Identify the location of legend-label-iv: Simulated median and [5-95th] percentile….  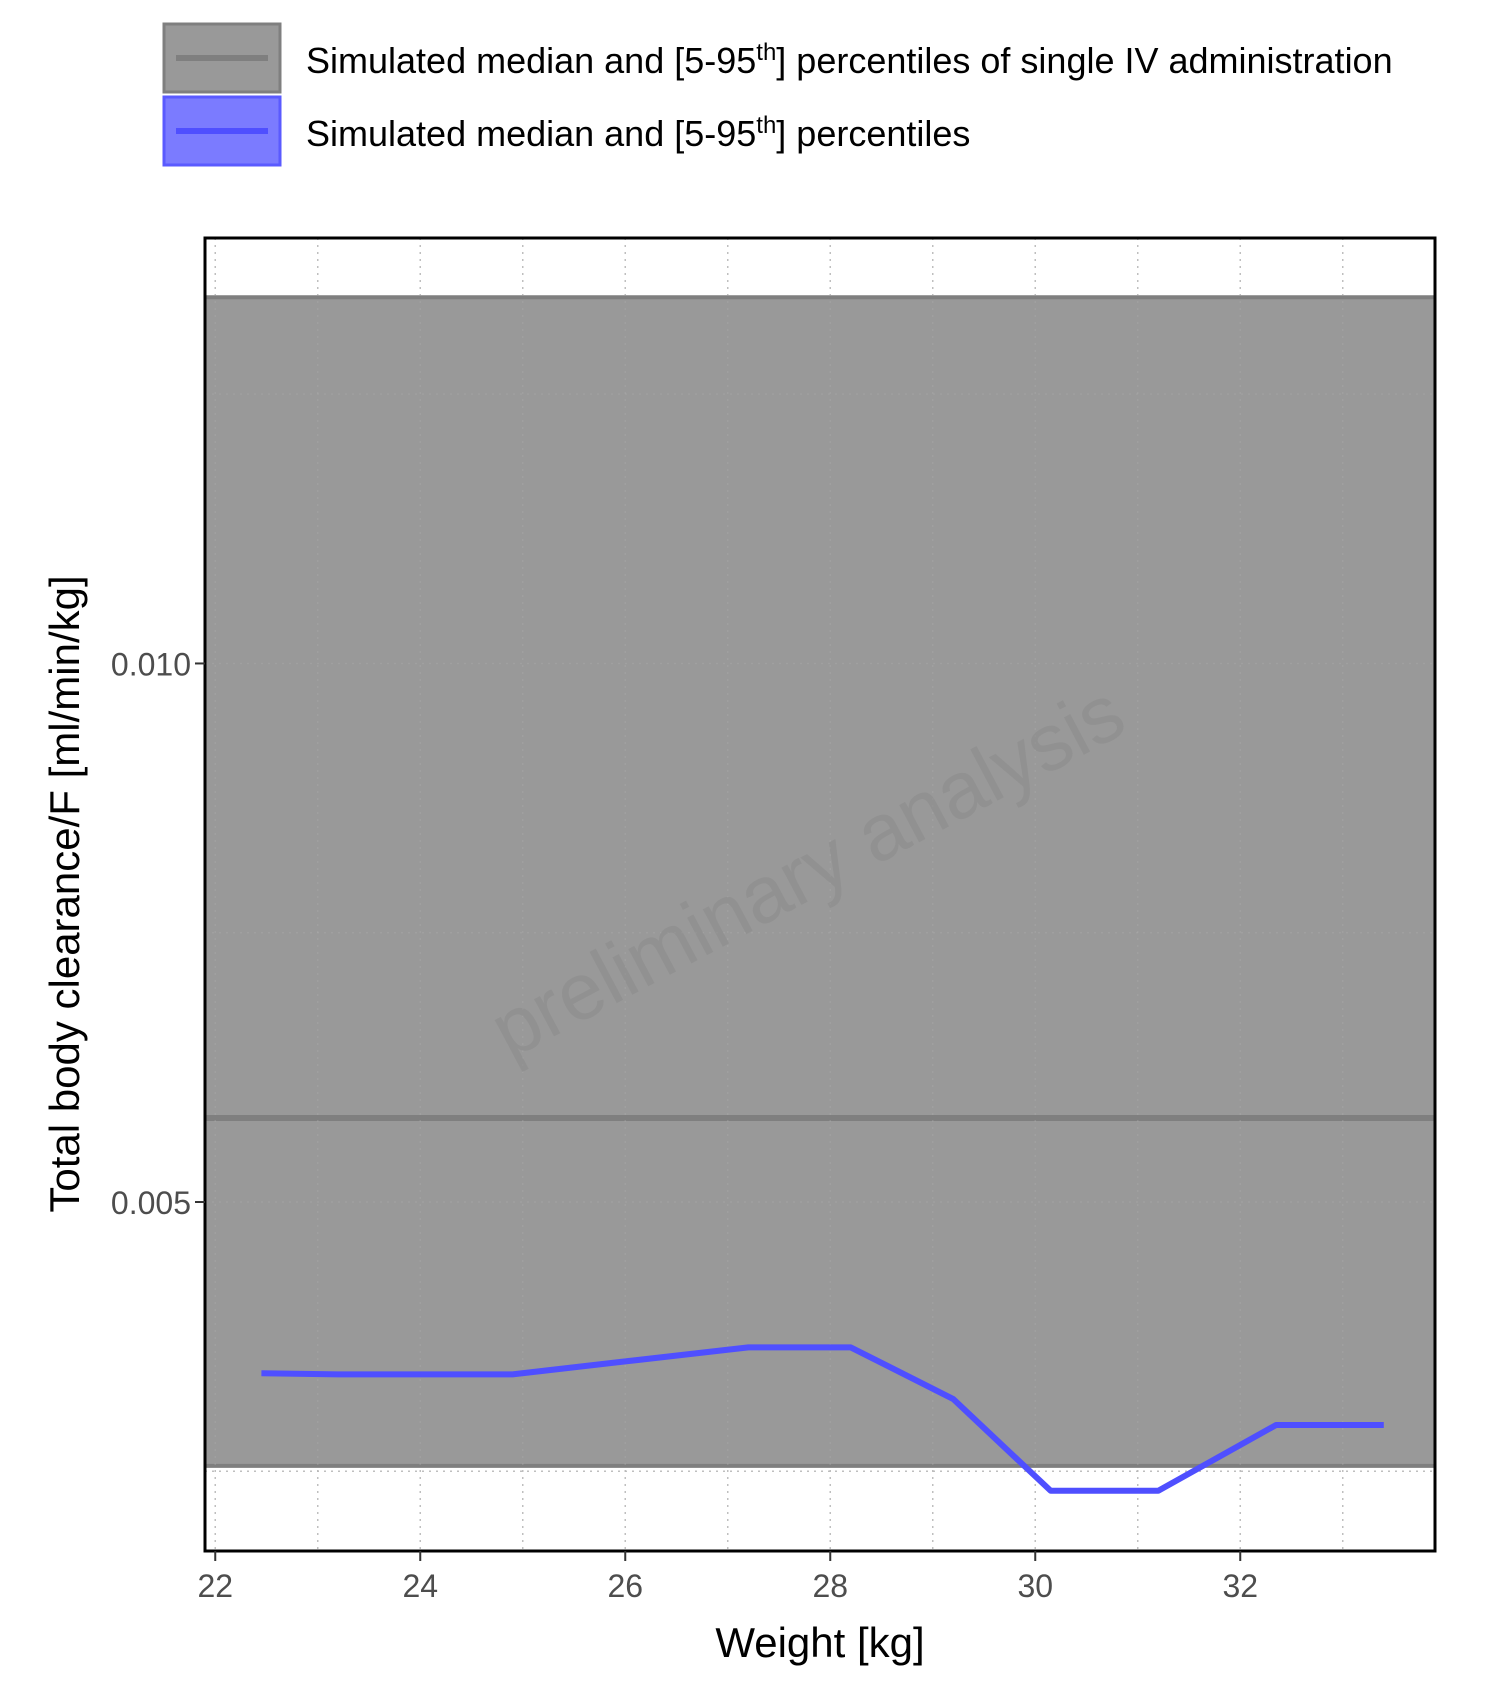
(849, 60).